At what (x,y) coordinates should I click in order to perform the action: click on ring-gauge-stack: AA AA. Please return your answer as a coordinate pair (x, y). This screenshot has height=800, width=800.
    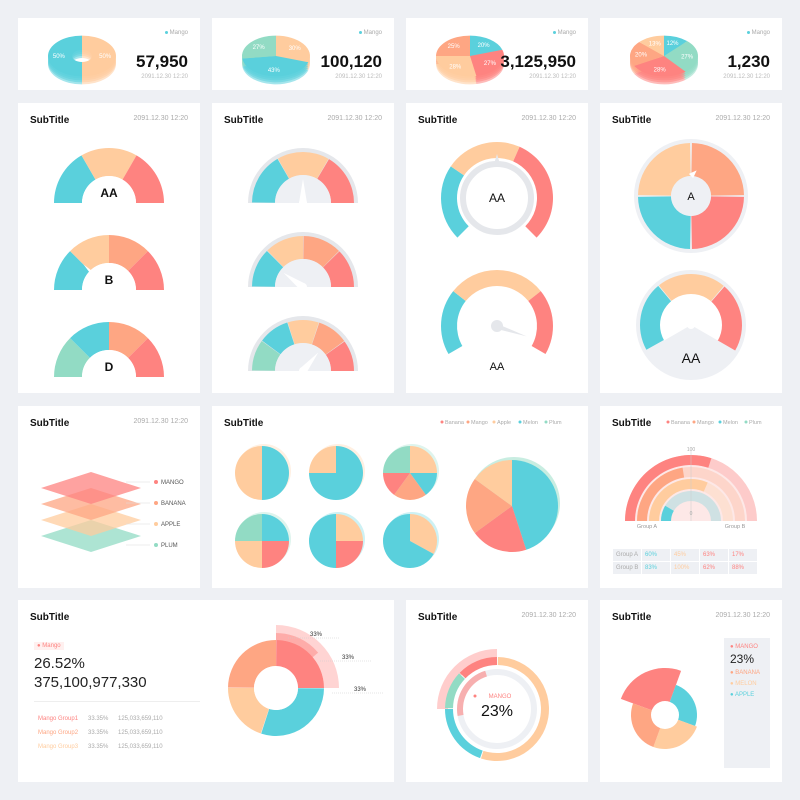
    Looking at the image, I should click on (497, 257).